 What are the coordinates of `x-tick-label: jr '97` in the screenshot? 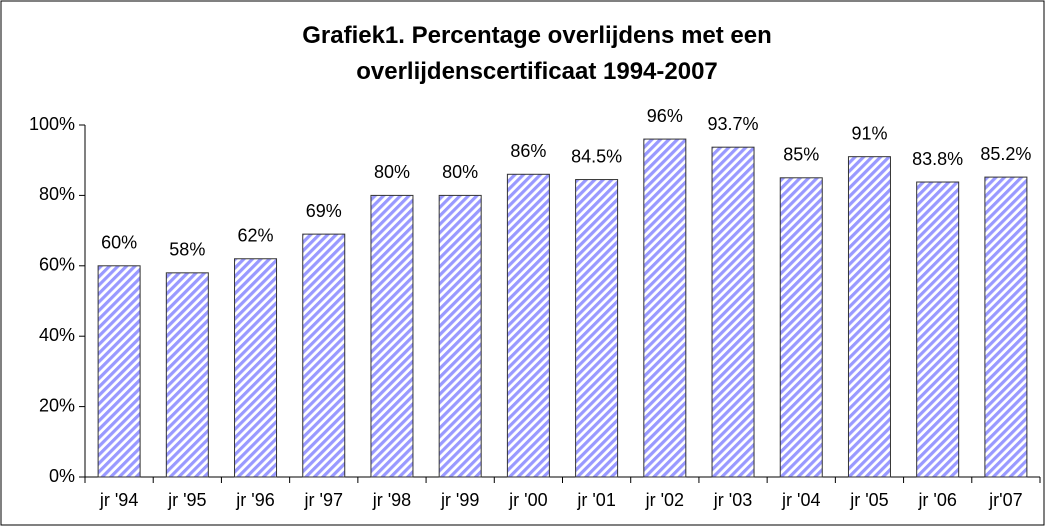 It's located at (323, 500).